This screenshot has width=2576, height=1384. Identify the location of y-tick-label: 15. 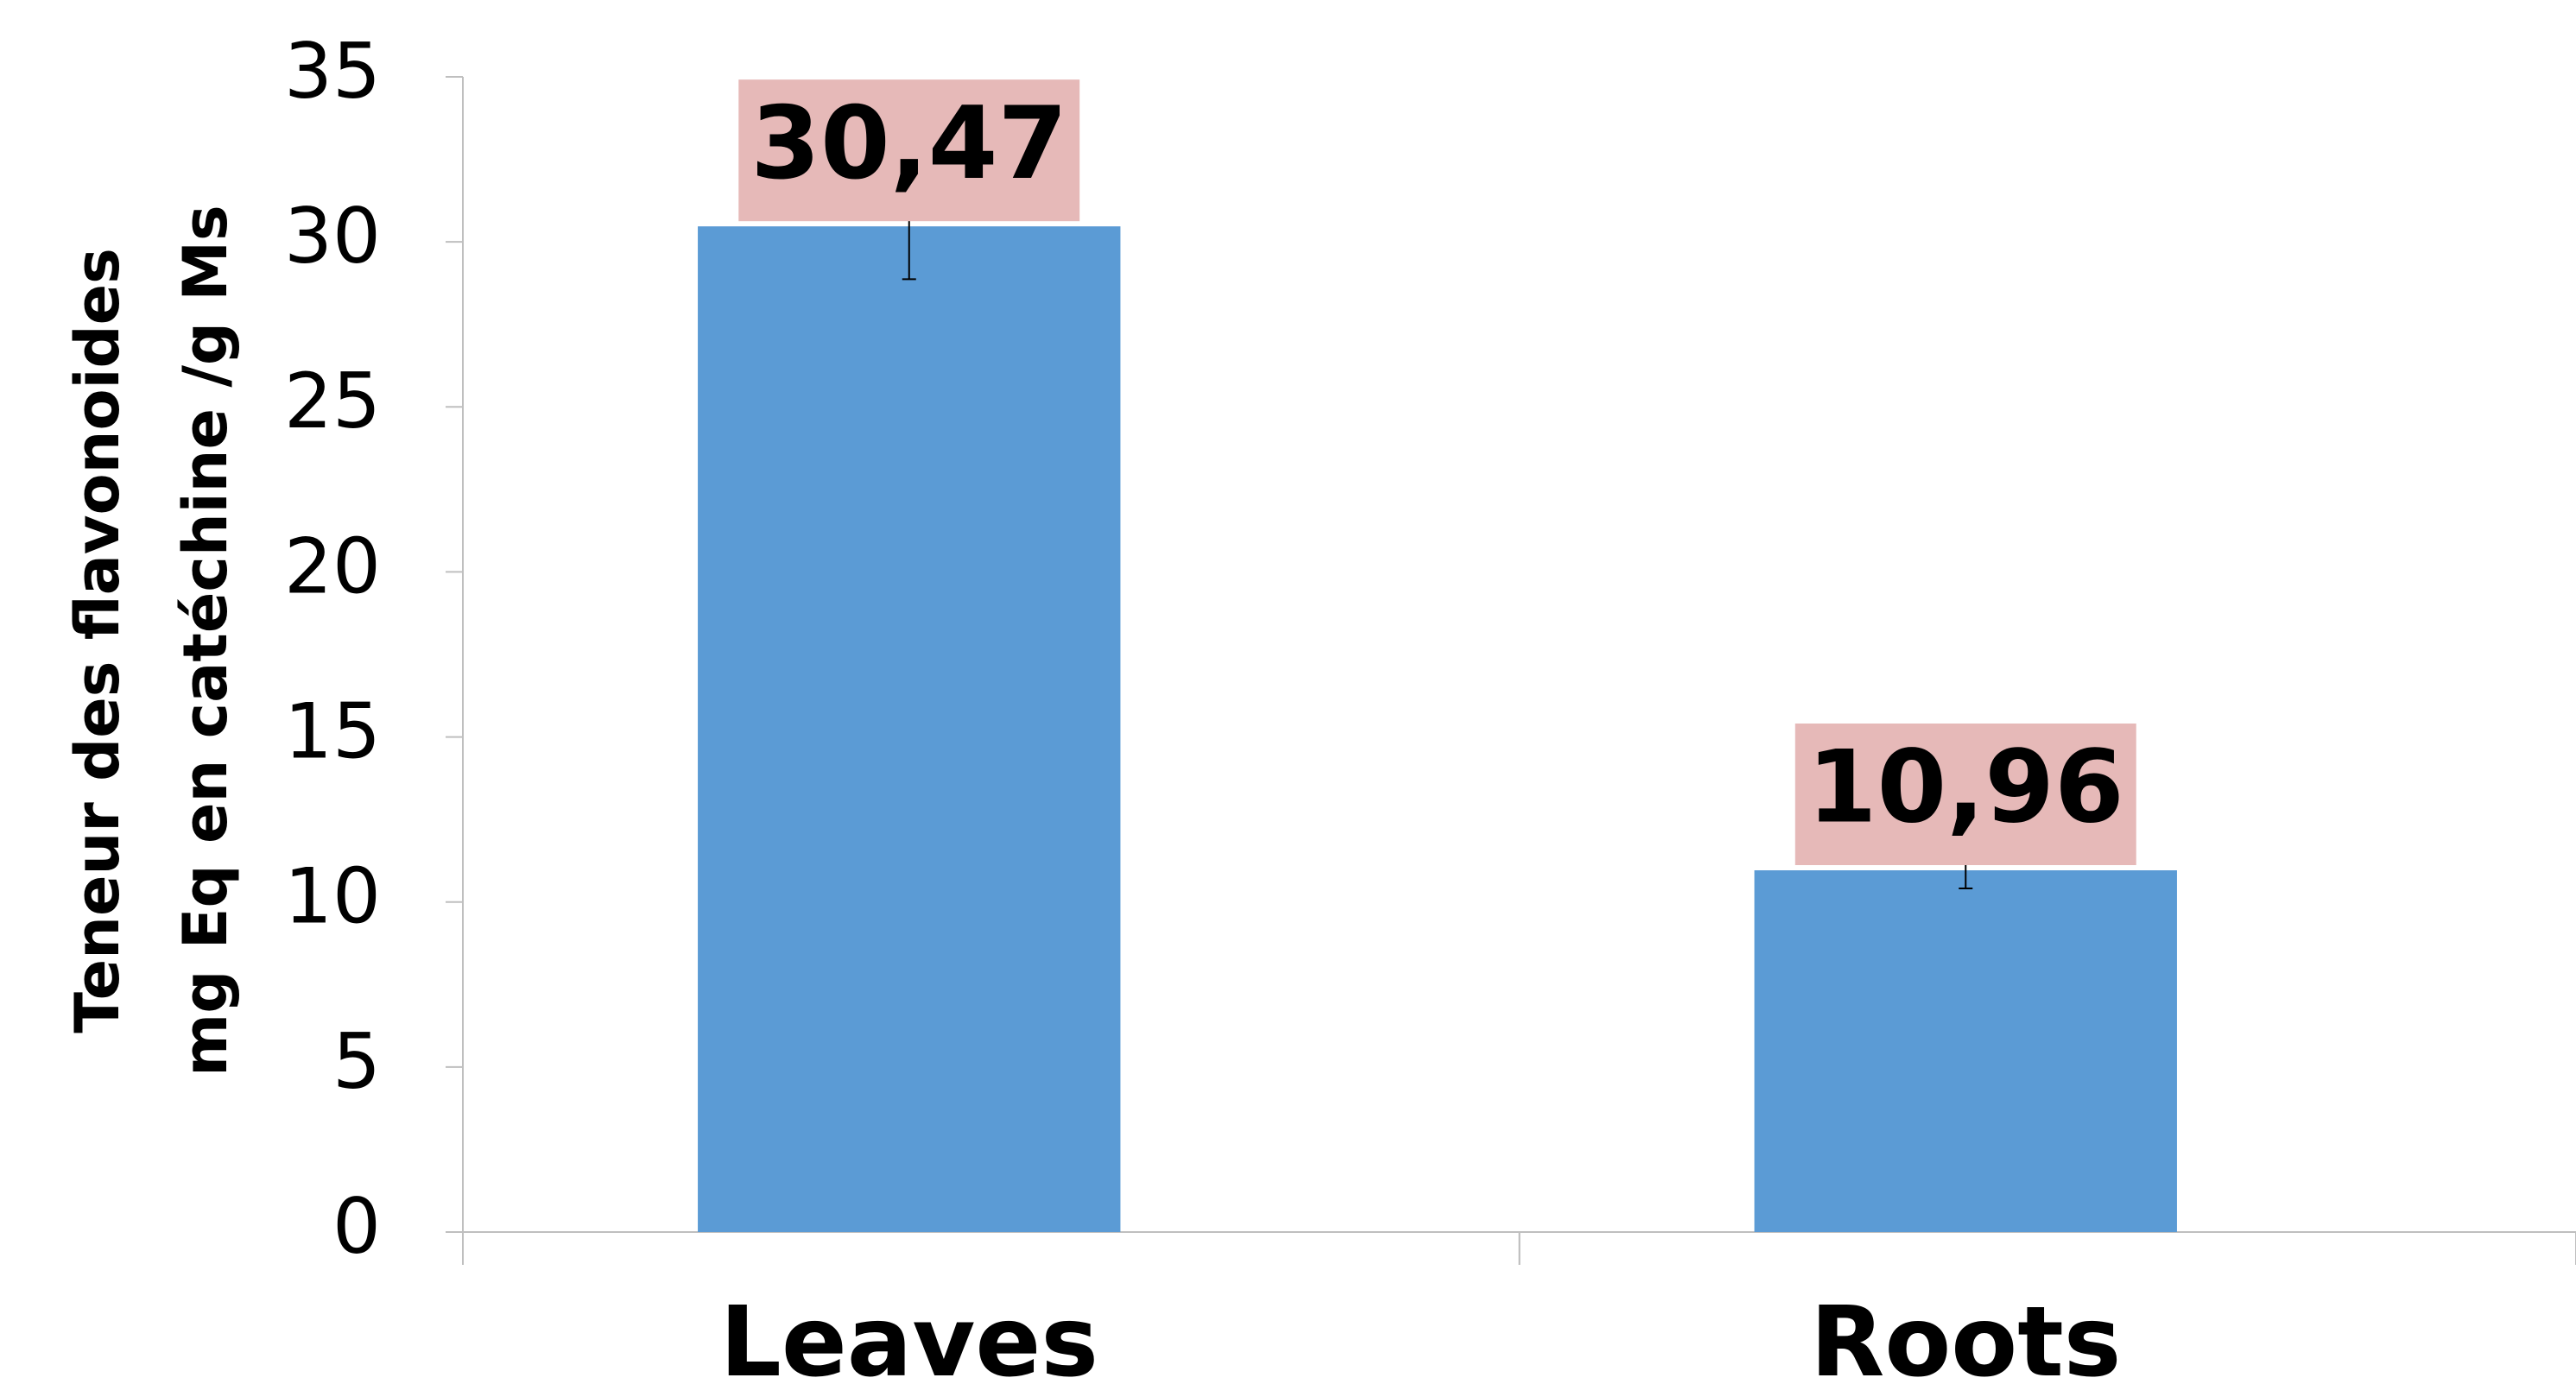
(332, 730).